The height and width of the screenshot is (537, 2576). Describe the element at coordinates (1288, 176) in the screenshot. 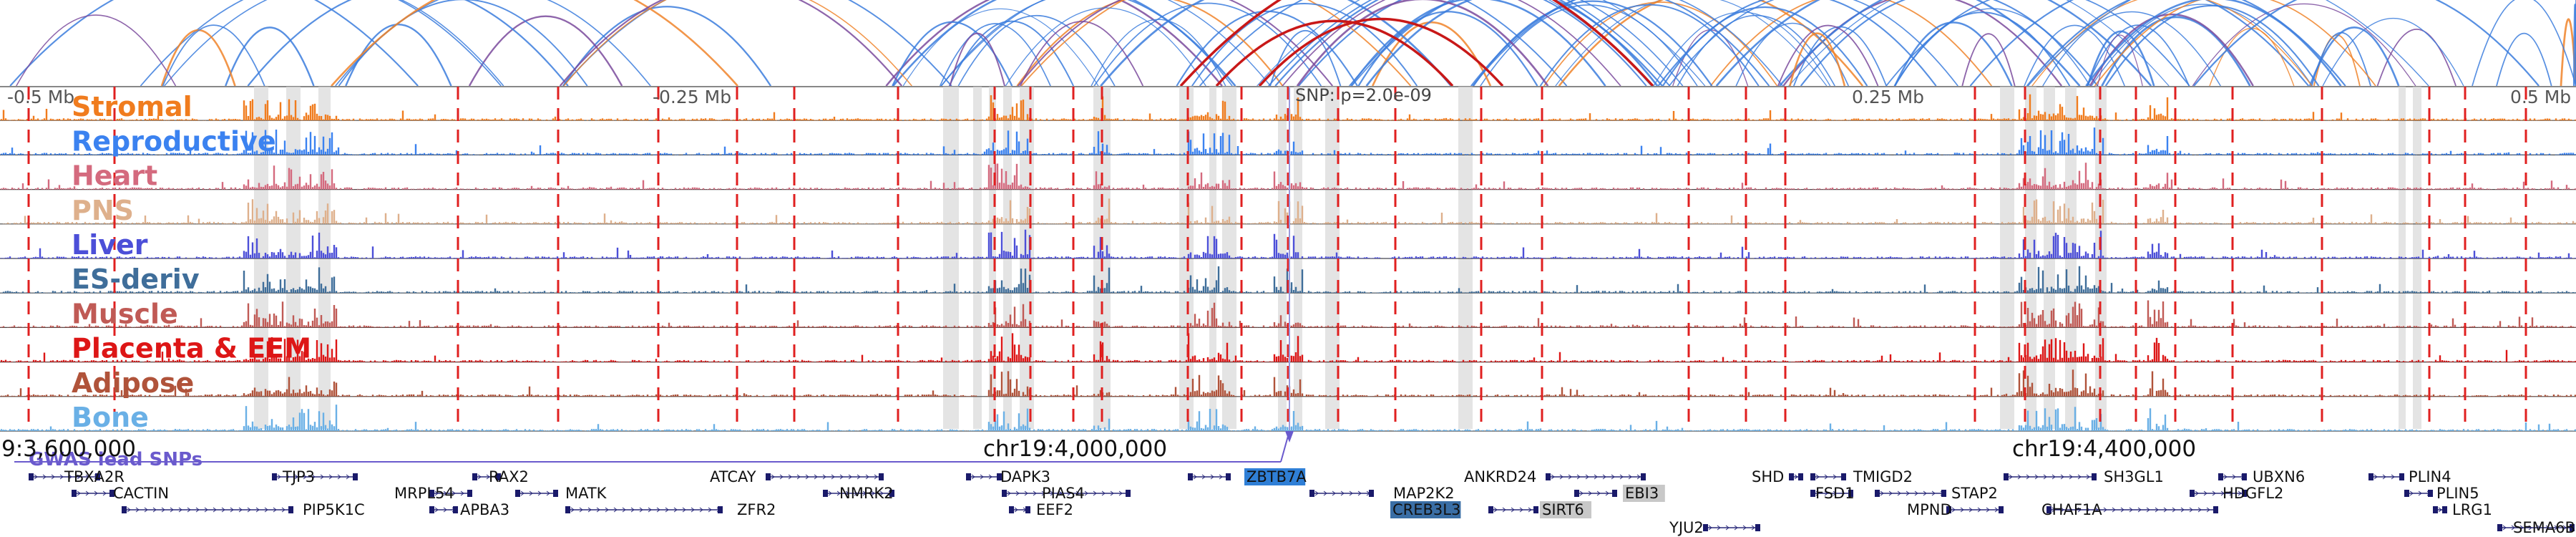

I see `track-heart` at that location.